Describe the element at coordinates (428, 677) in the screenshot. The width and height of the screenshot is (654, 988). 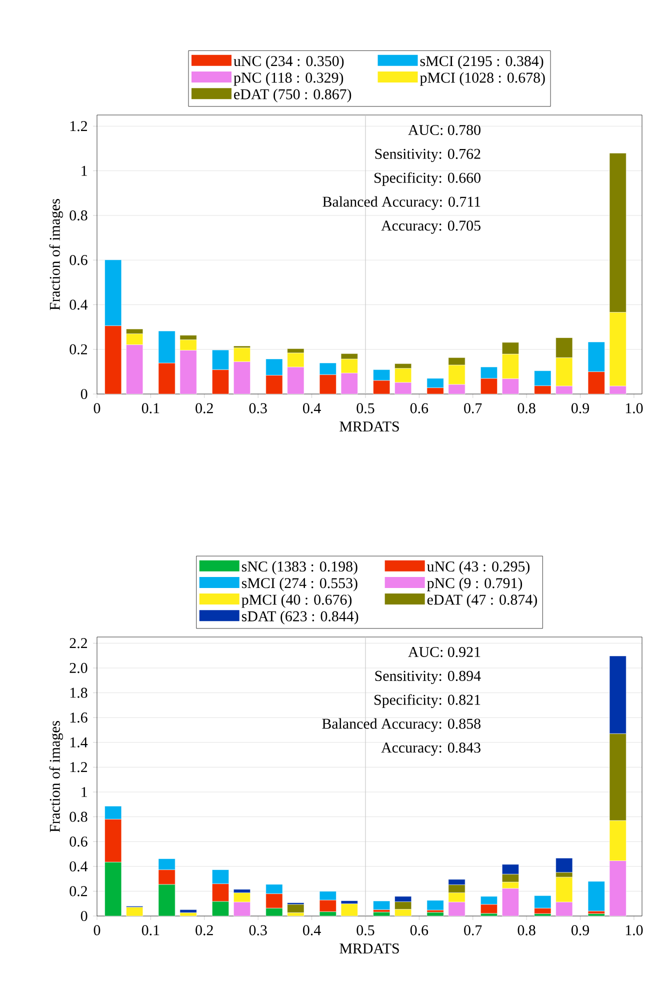
I see `annotation: Sensitivity: 0.894` at that location.